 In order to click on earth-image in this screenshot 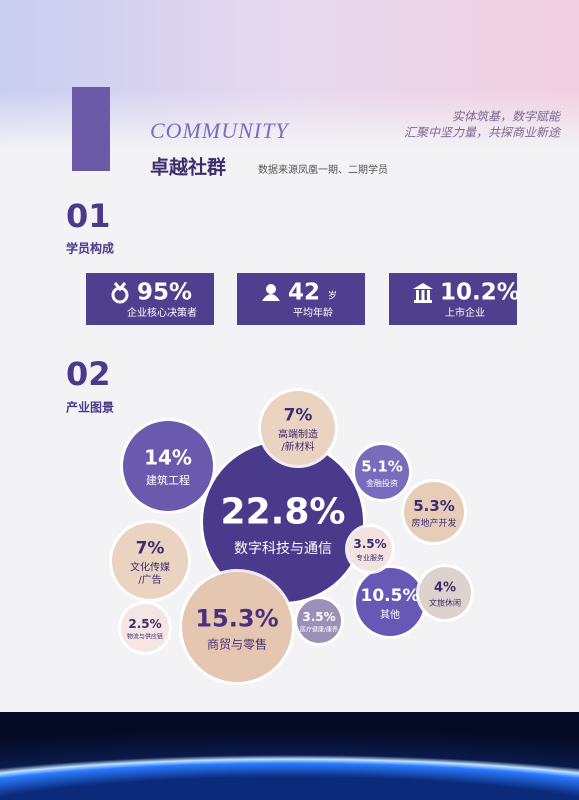, I will do `click(289, 756)`.